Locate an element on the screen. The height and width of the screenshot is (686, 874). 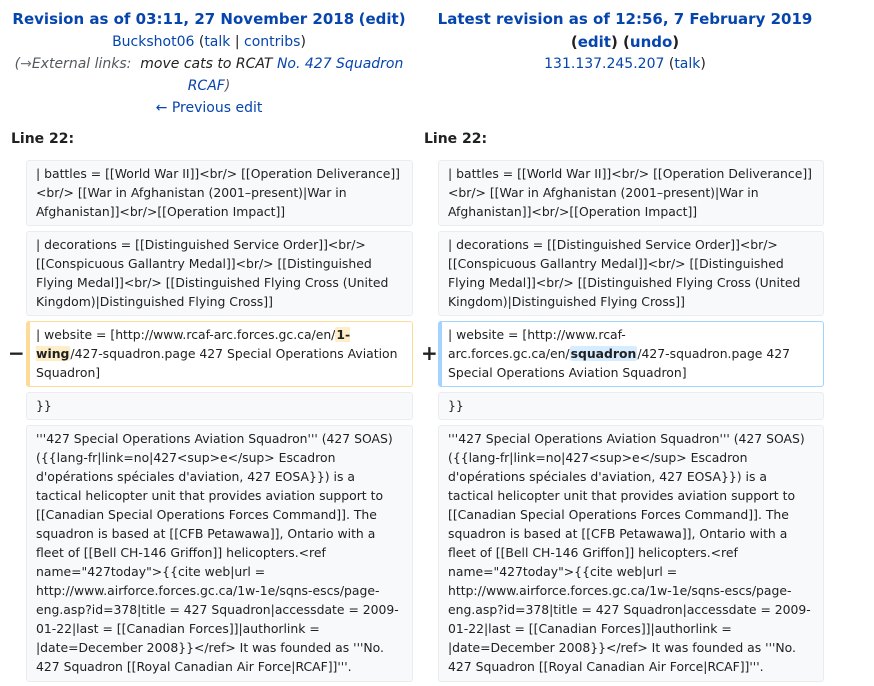
old-user-line: Buckshot06 (talk | contribs) is located at coordinates (209, 42).